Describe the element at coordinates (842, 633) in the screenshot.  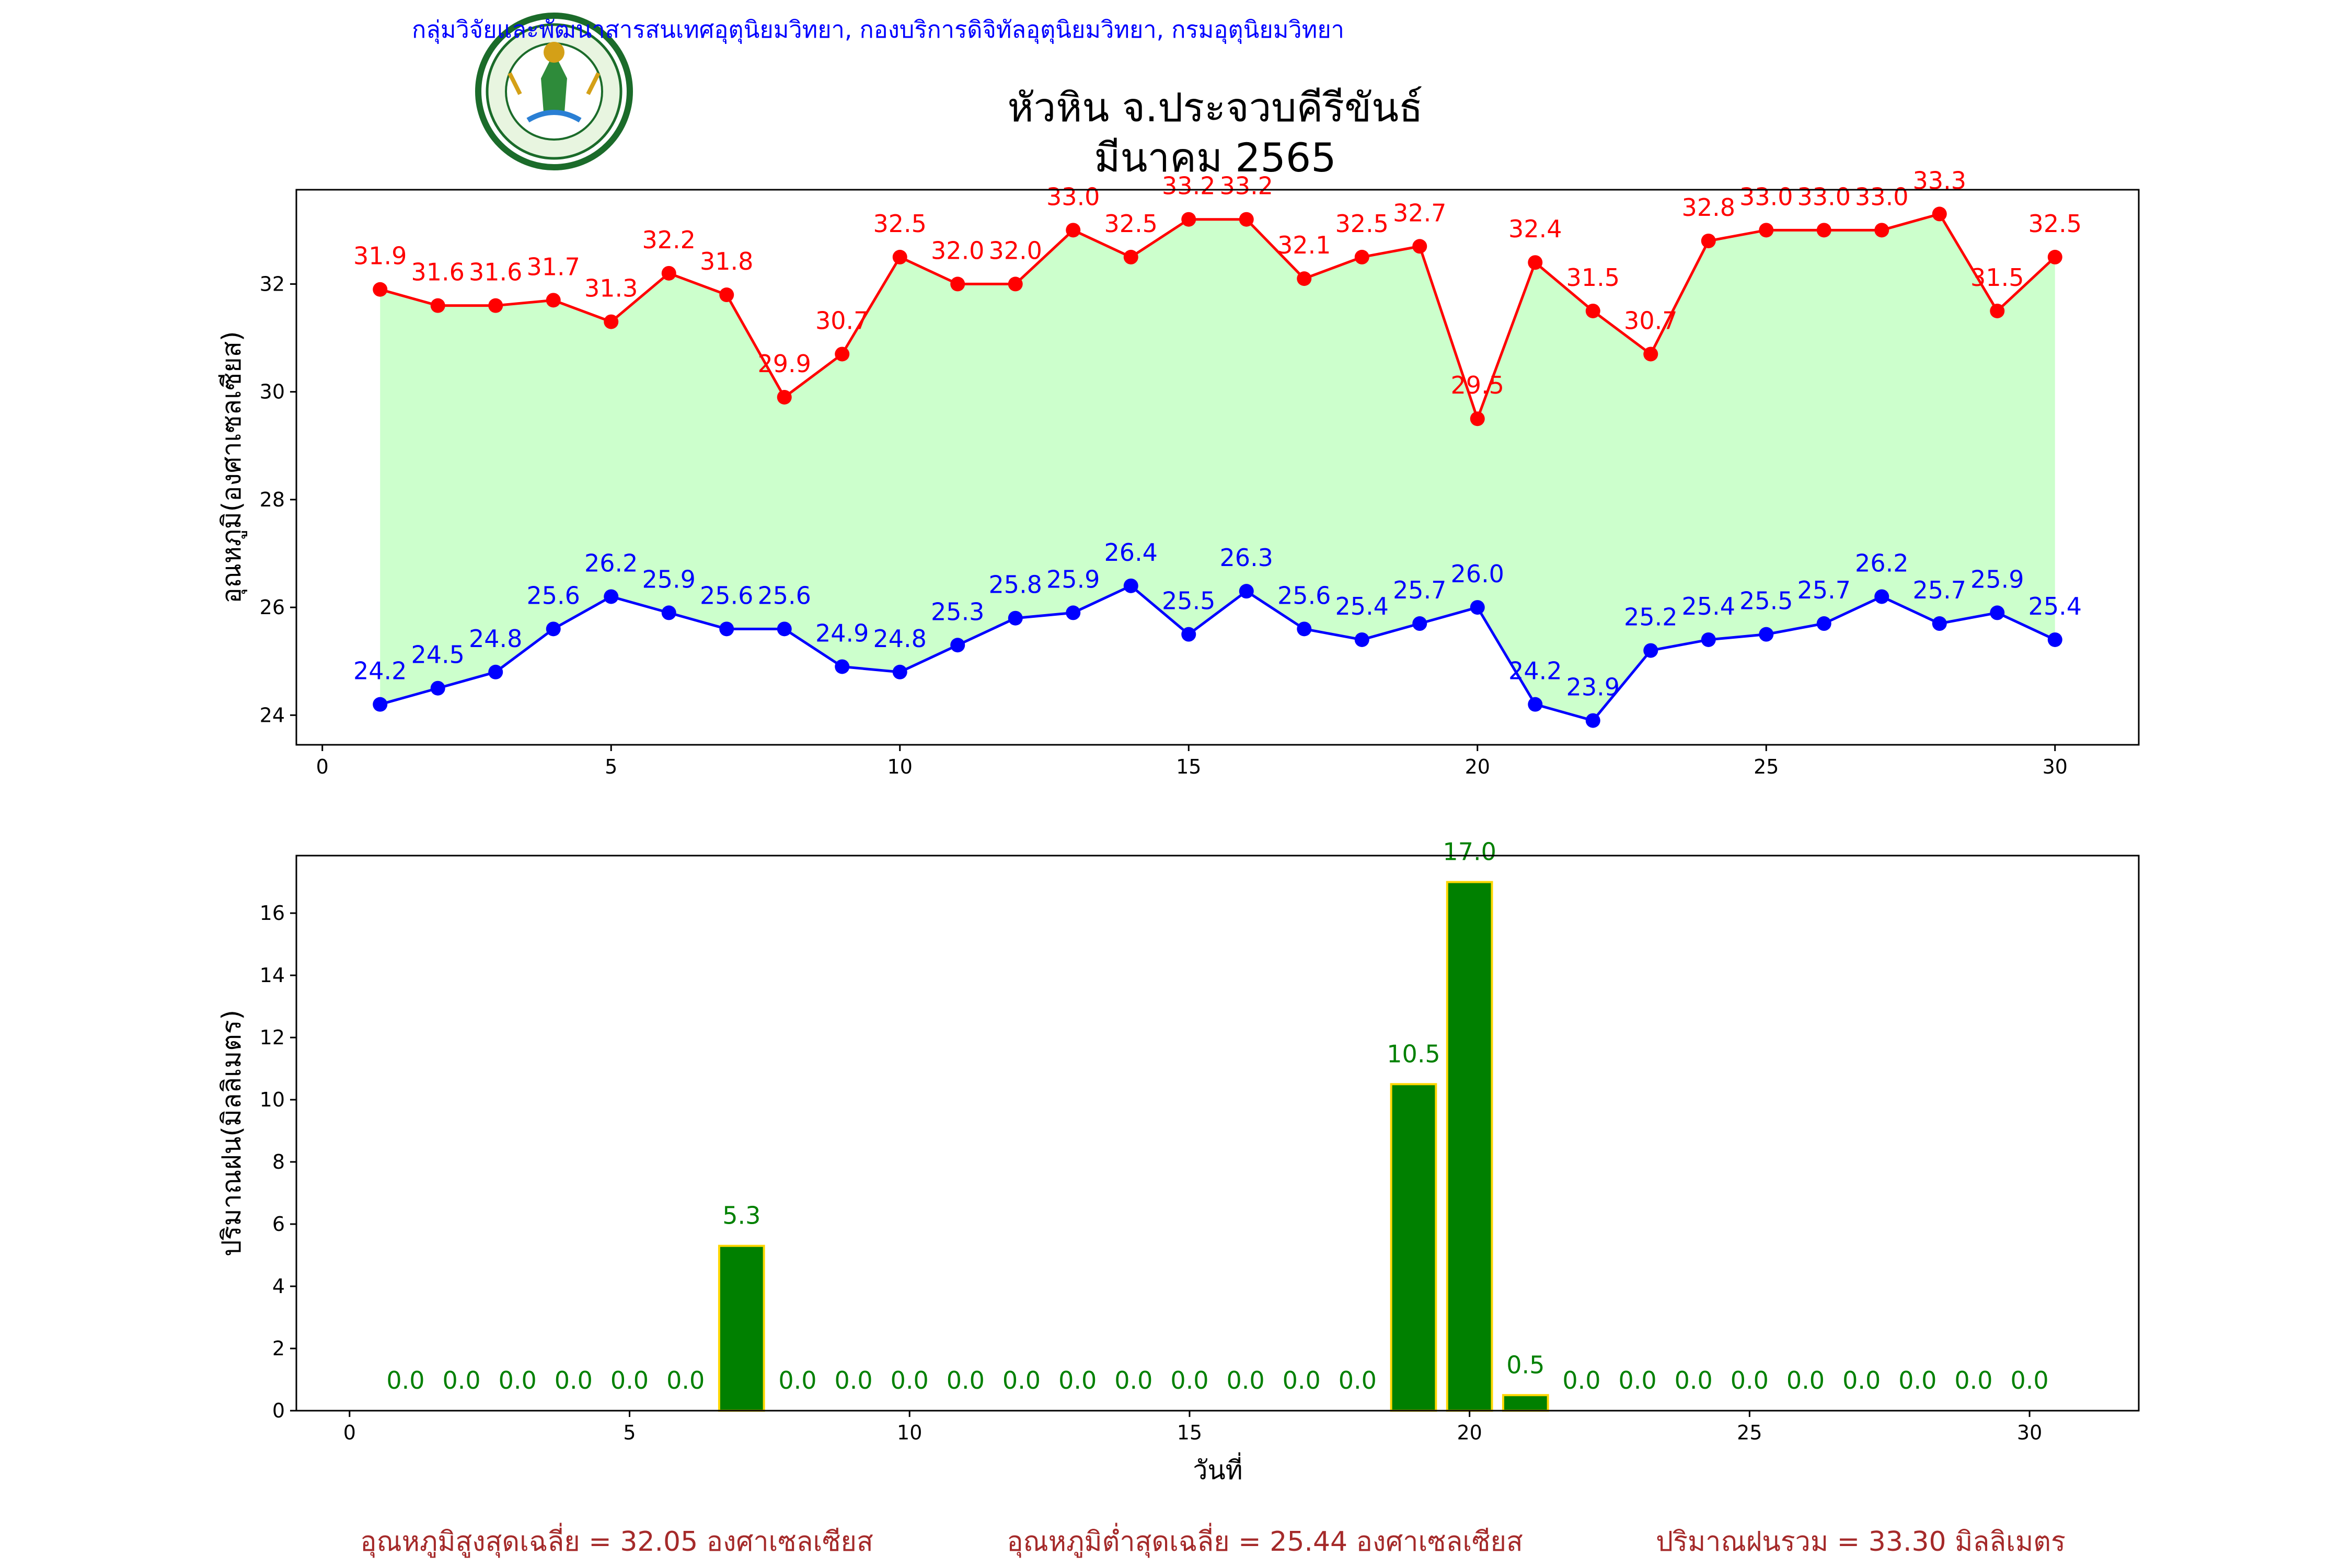
I see `min-temp-data-label: 24.9` at that location.